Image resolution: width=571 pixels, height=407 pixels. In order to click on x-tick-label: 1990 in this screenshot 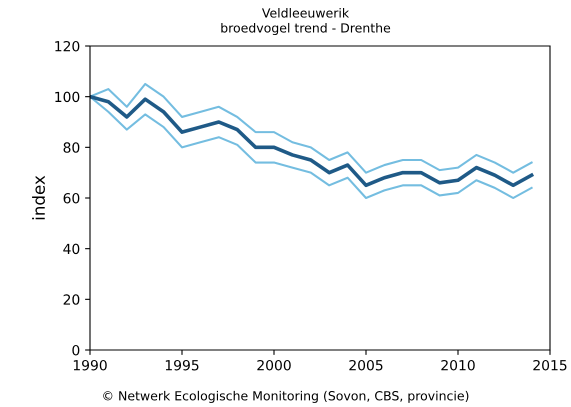, I will do `click(90, 365)`.